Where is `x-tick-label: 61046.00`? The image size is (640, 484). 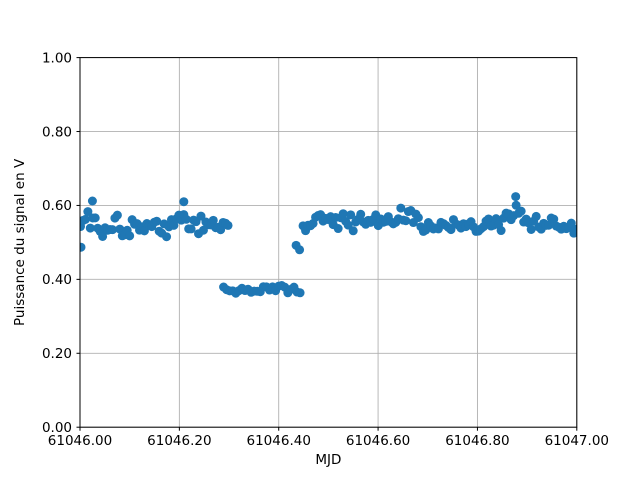 x-tick-label: 61046.00 is located at coordinates (80, 441).